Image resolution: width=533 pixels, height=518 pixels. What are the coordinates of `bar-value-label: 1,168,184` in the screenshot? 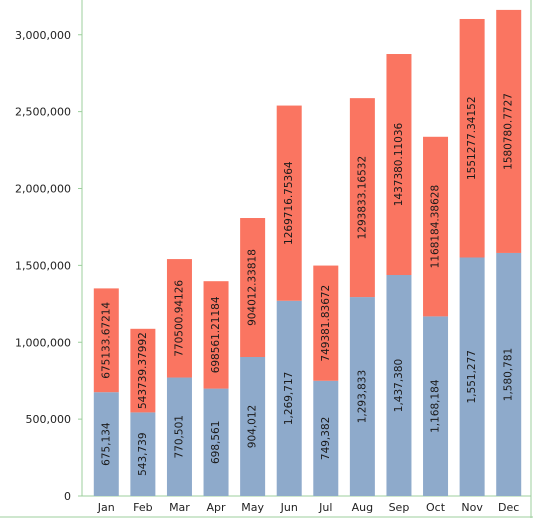 It's located at (436, 406).